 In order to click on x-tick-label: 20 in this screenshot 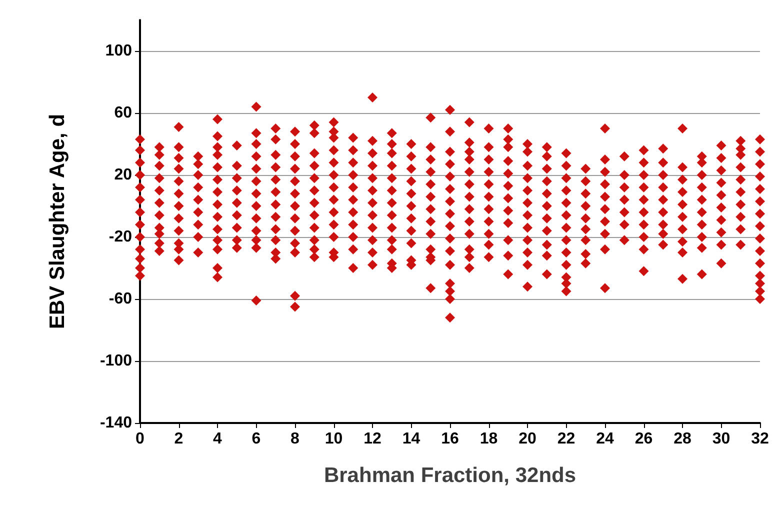, I will do `click(527, 439)`.